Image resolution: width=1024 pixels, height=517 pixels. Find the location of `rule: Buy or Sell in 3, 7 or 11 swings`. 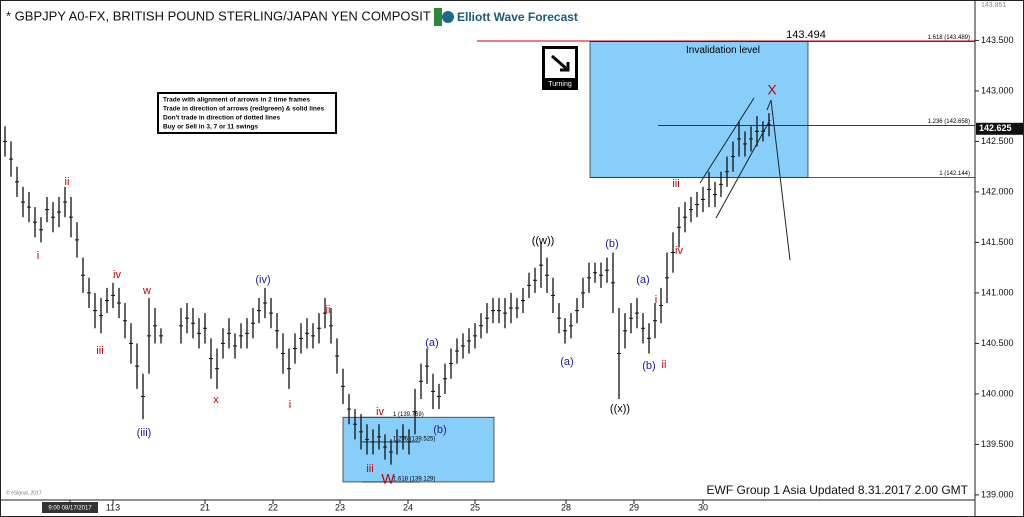

rule: Buy or Sell in 3, 7 or 11 swings is located at coordinates (210, 127).